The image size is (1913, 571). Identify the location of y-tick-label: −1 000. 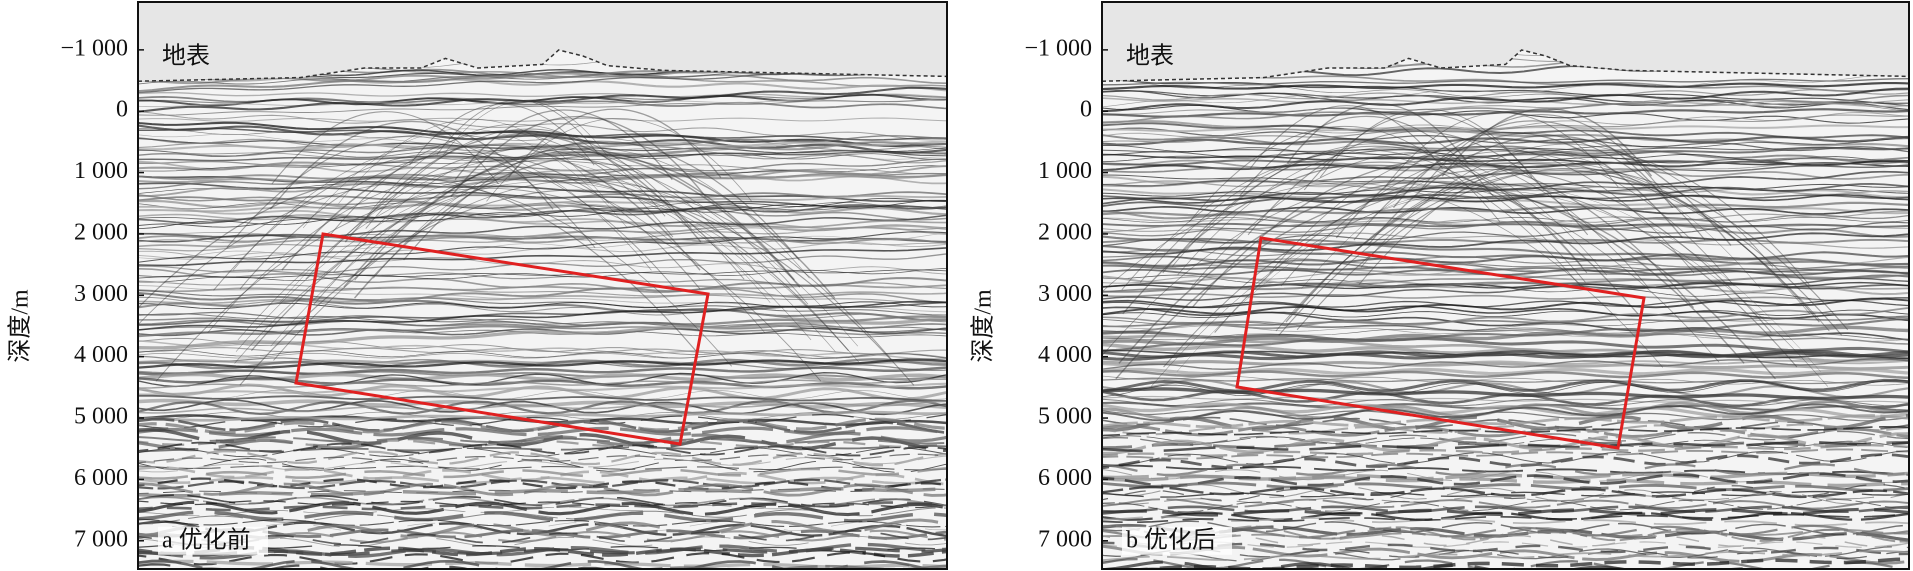
(1058, 48).